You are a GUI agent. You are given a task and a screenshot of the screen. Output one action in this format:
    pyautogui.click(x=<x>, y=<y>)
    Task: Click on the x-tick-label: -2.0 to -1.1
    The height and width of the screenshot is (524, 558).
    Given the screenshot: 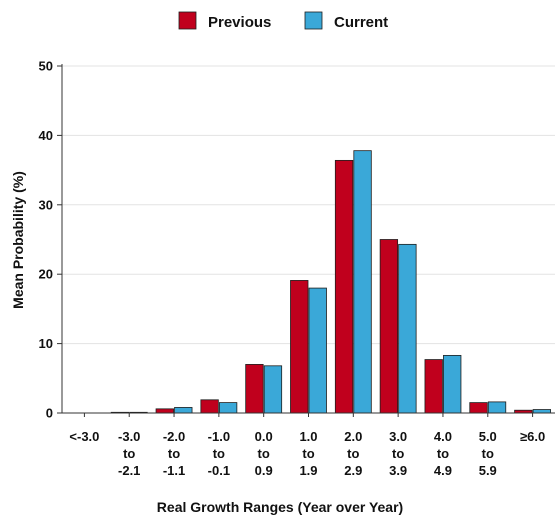 What is the action you would take?
    pyautogui.click(x=174, y=453)
    